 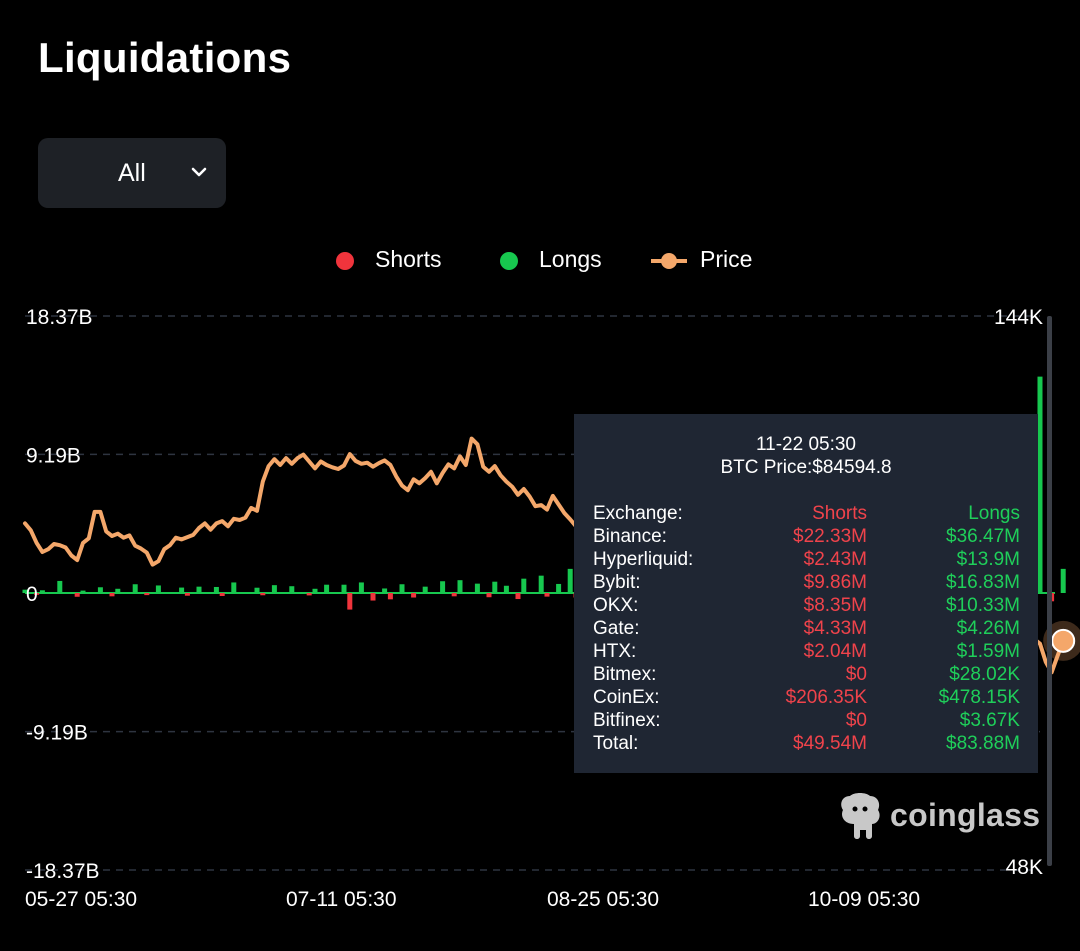 What do you see at coordinates (806, 467) in the screenshot?
I see `tooltip-price: BTC Price:$84594.8` at bounding box center [806, 467].